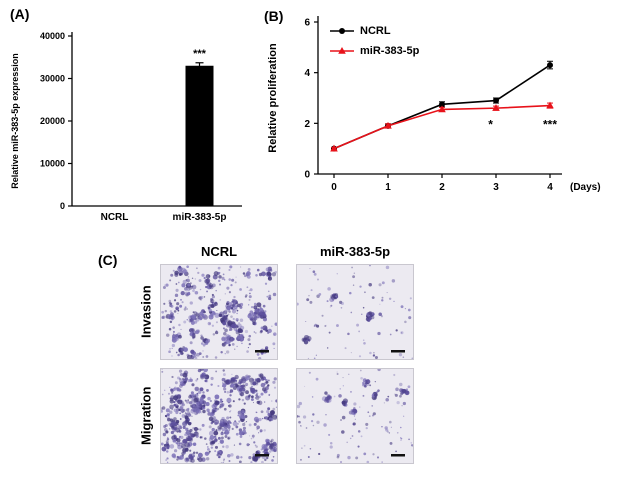 This screenshot has width=626, height=489. What do you see at coordinates (550, 65) in the screenshot?
I see `data-point` at bounding box center [550, 65].